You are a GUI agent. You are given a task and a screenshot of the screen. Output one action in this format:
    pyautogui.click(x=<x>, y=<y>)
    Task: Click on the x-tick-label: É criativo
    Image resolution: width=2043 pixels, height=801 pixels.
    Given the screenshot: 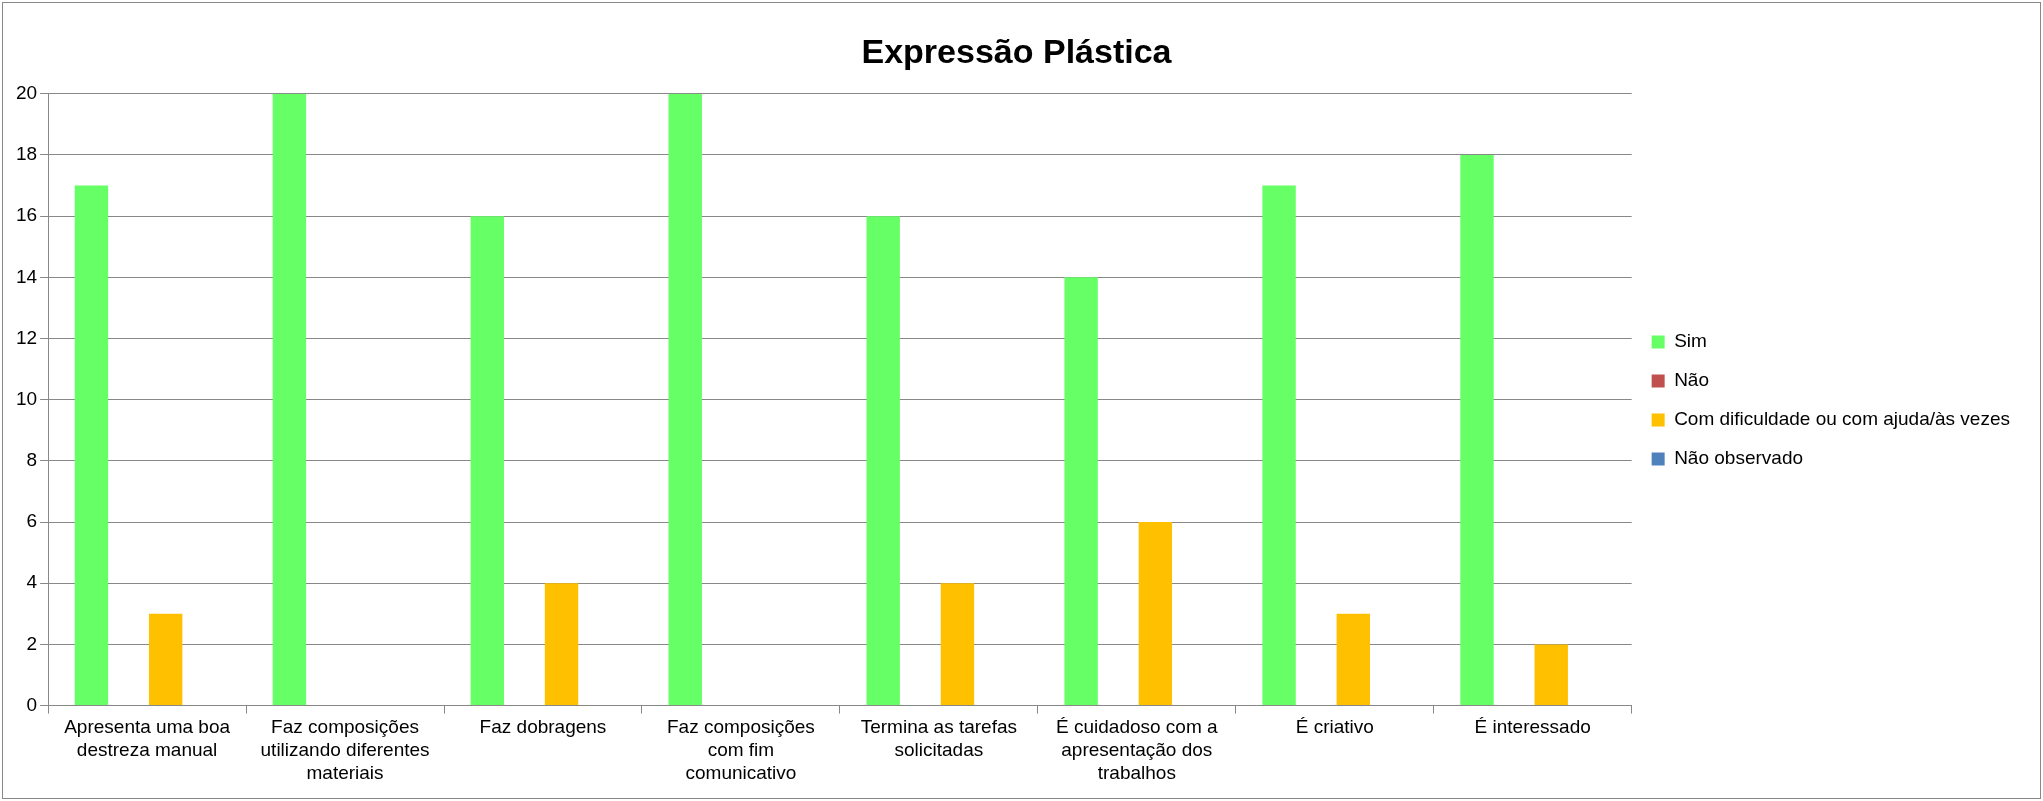 What is the action you would take?
    pyautogui.click(x=1334, y=727)
    